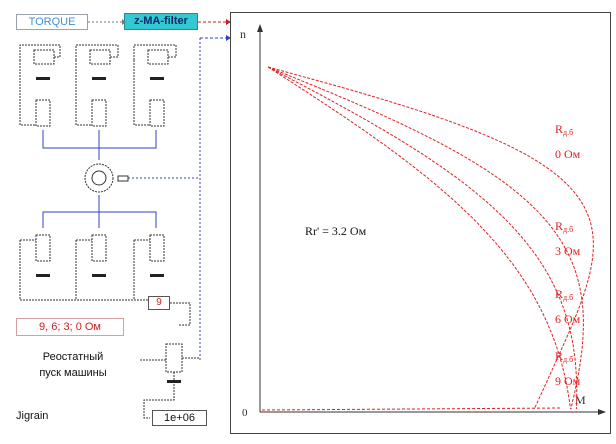  Describe the element at coordinates (568, 297) in the screenshot. I see `legend-subscript-2: д.б` at that location.